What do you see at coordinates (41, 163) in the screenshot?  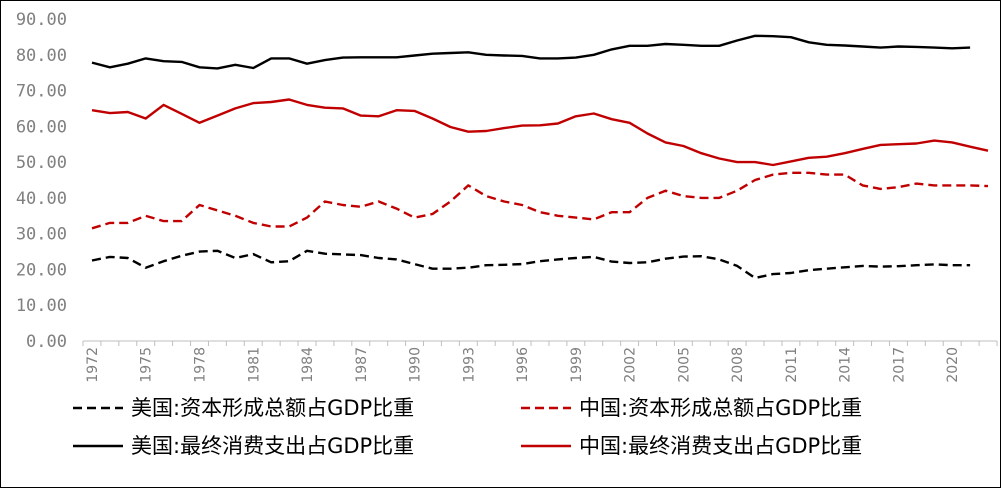 I see `y-tick-label: 50.00` at bounding box center [41, 163].